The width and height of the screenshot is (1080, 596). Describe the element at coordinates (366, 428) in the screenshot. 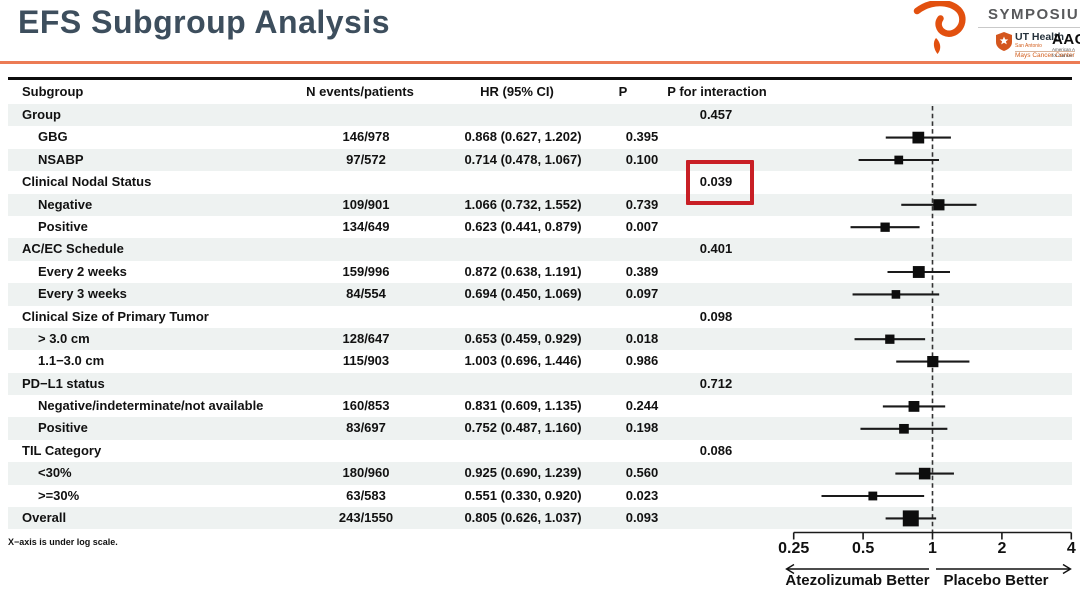

I see `events-patients-value: 83/697` at that location.